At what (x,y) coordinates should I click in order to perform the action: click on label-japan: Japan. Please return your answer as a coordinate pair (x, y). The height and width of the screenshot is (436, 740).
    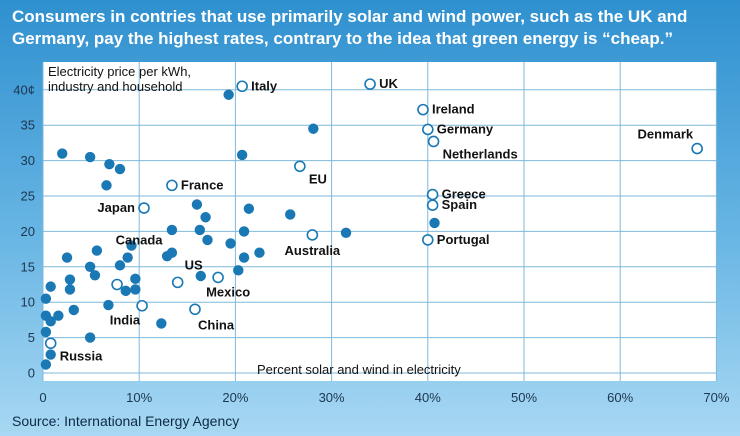
    Looking at the image, I should click on (116, 207).